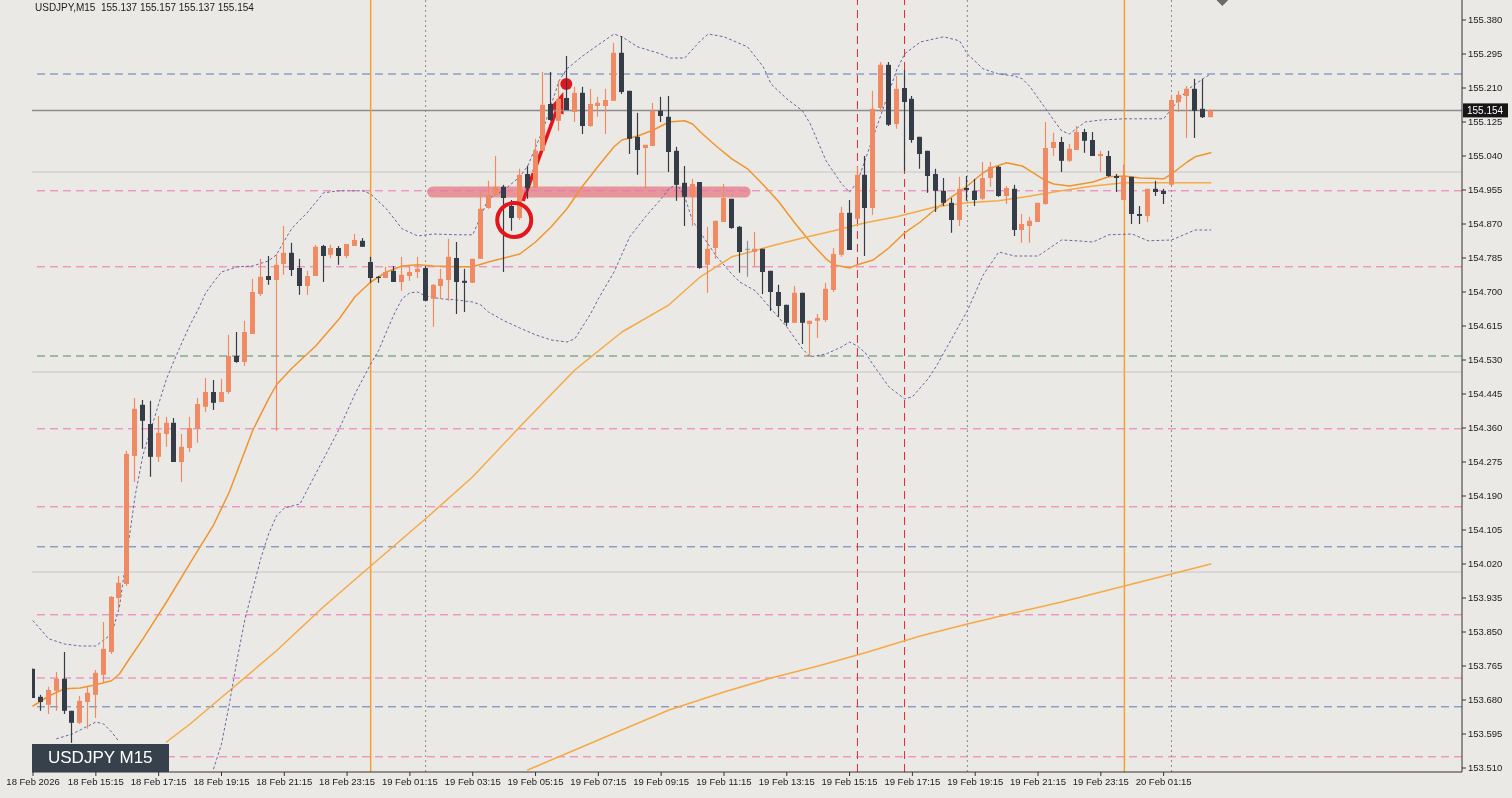  I want to click on x-tick-label: 18 Feb 23:15, so click(347, 781).